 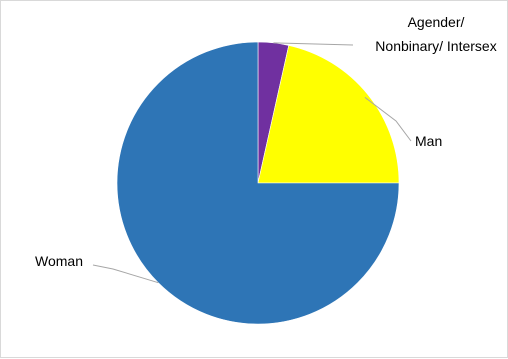 I want to click on slice-label-man: Man, so click(x=428, y=141).